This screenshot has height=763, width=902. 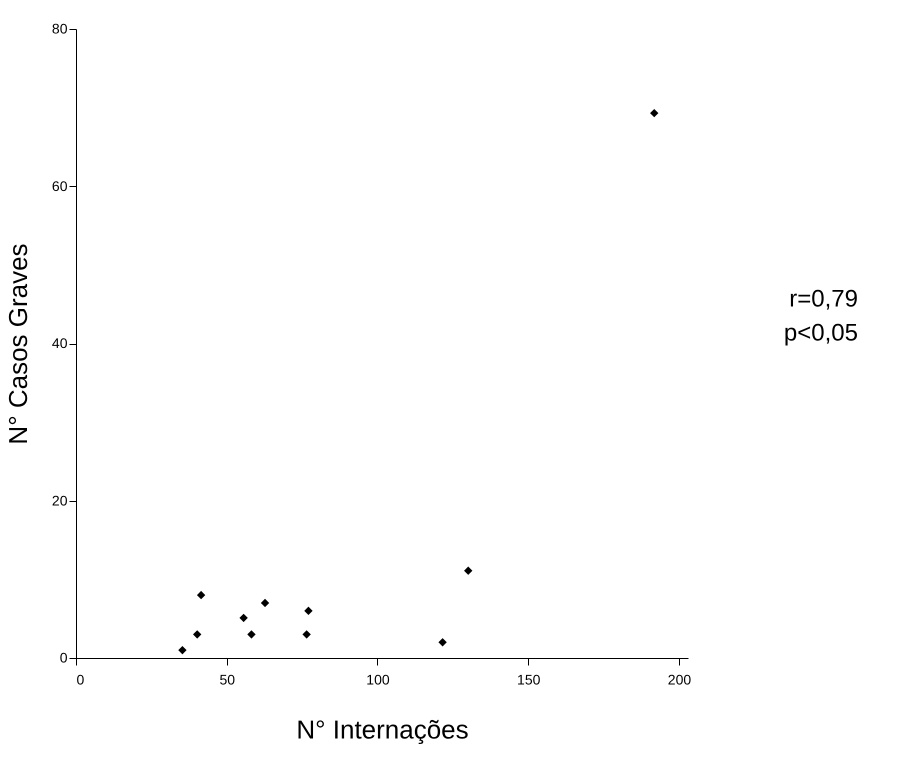 What do you see at coordinates (60, 186) in the screenshot?
I see `y-tick-label: 60` at bounding box center [60, 186].